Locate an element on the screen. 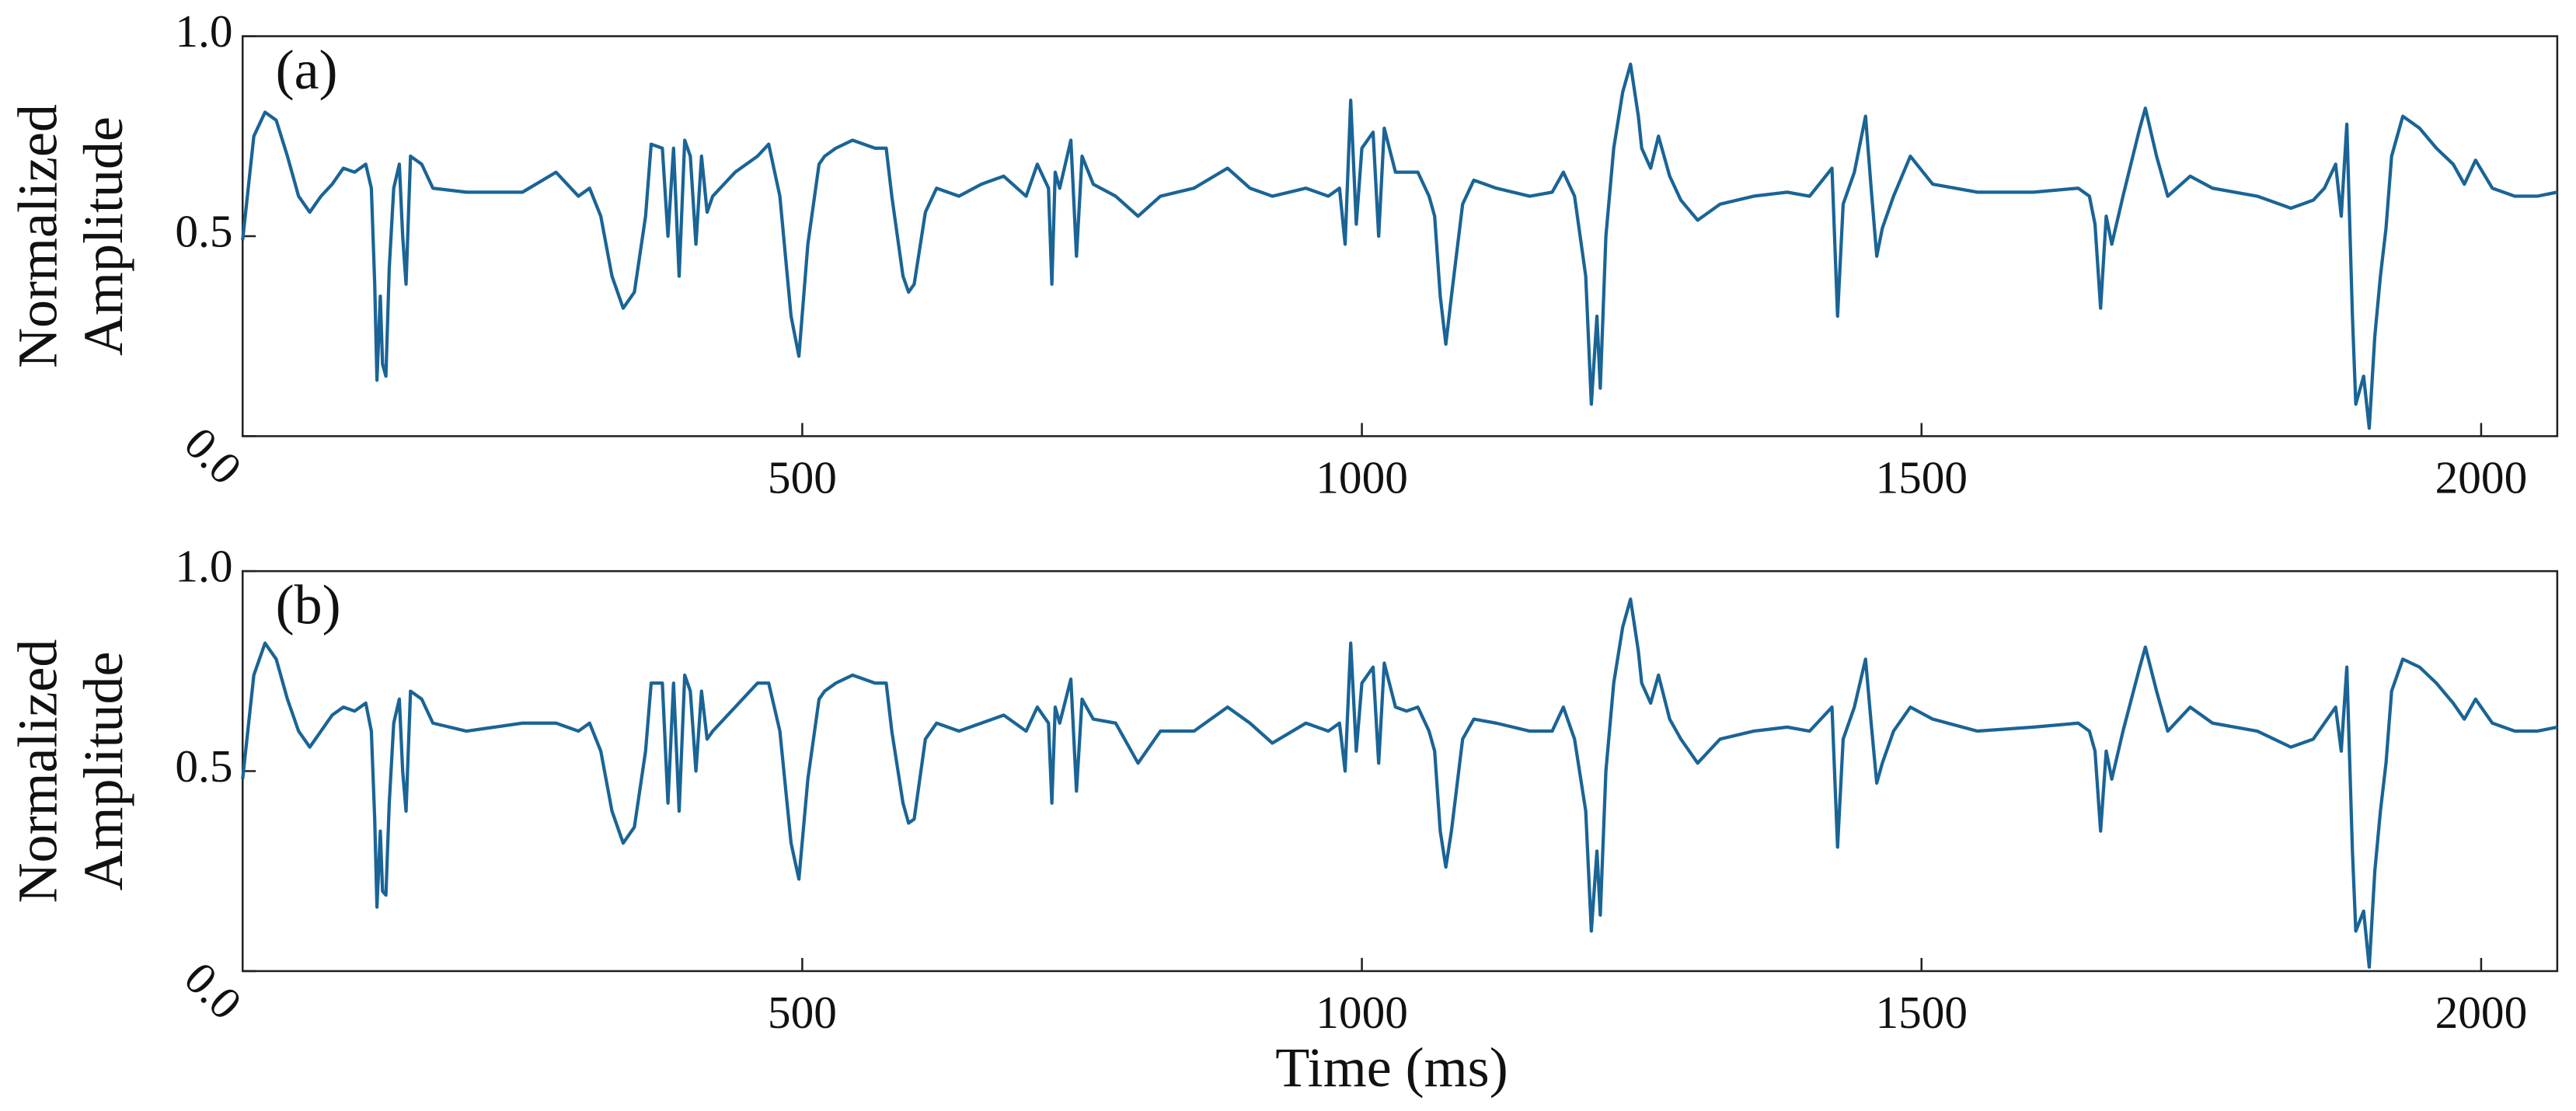 Image resolution: width=2576 pixels, height=1111 pixels. panel-label: (a) is located at coordinates (307, 70).